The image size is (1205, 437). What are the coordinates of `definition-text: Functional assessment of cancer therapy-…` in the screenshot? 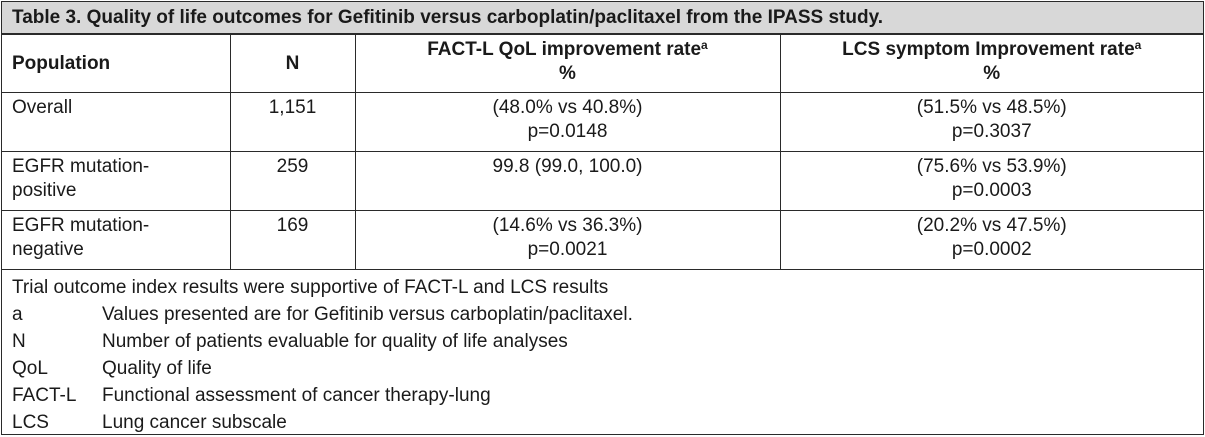 It's located at (296, 395).